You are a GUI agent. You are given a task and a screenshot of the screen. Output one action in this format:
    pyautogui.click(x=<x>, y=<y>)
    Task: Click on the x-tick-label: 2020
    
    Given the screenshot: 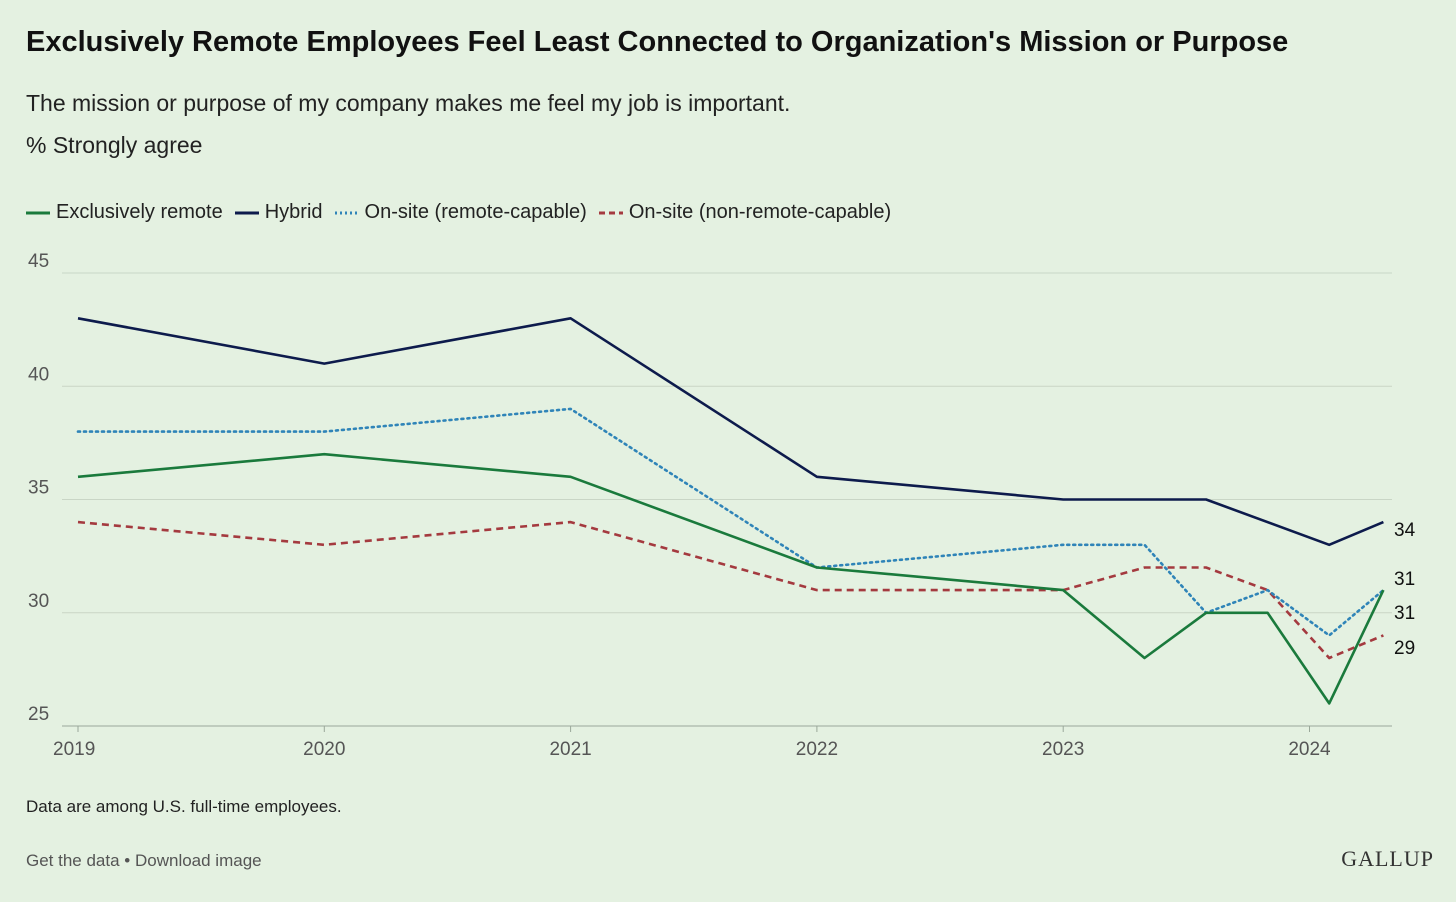 What is the action you would take?
    pyautogui.click(x=324, y=749)
    